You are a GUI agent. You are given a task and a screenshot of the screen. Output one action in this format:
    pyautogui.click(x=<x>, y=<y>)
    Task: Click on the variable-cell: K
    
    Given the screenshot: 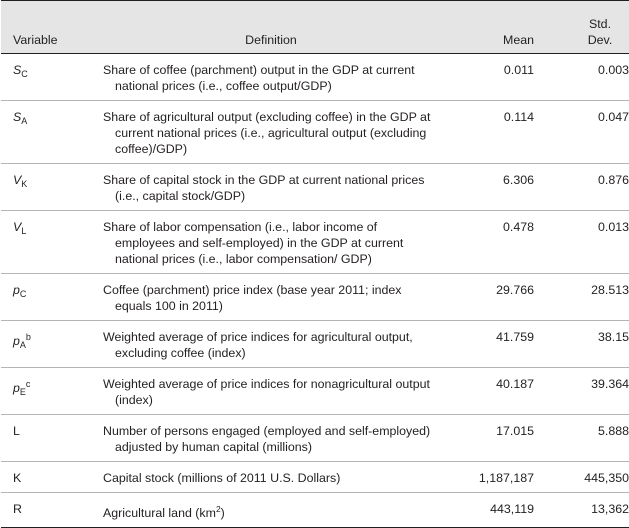 What is the action you would take?
    pyautogui.click(x=51, y=477)
    